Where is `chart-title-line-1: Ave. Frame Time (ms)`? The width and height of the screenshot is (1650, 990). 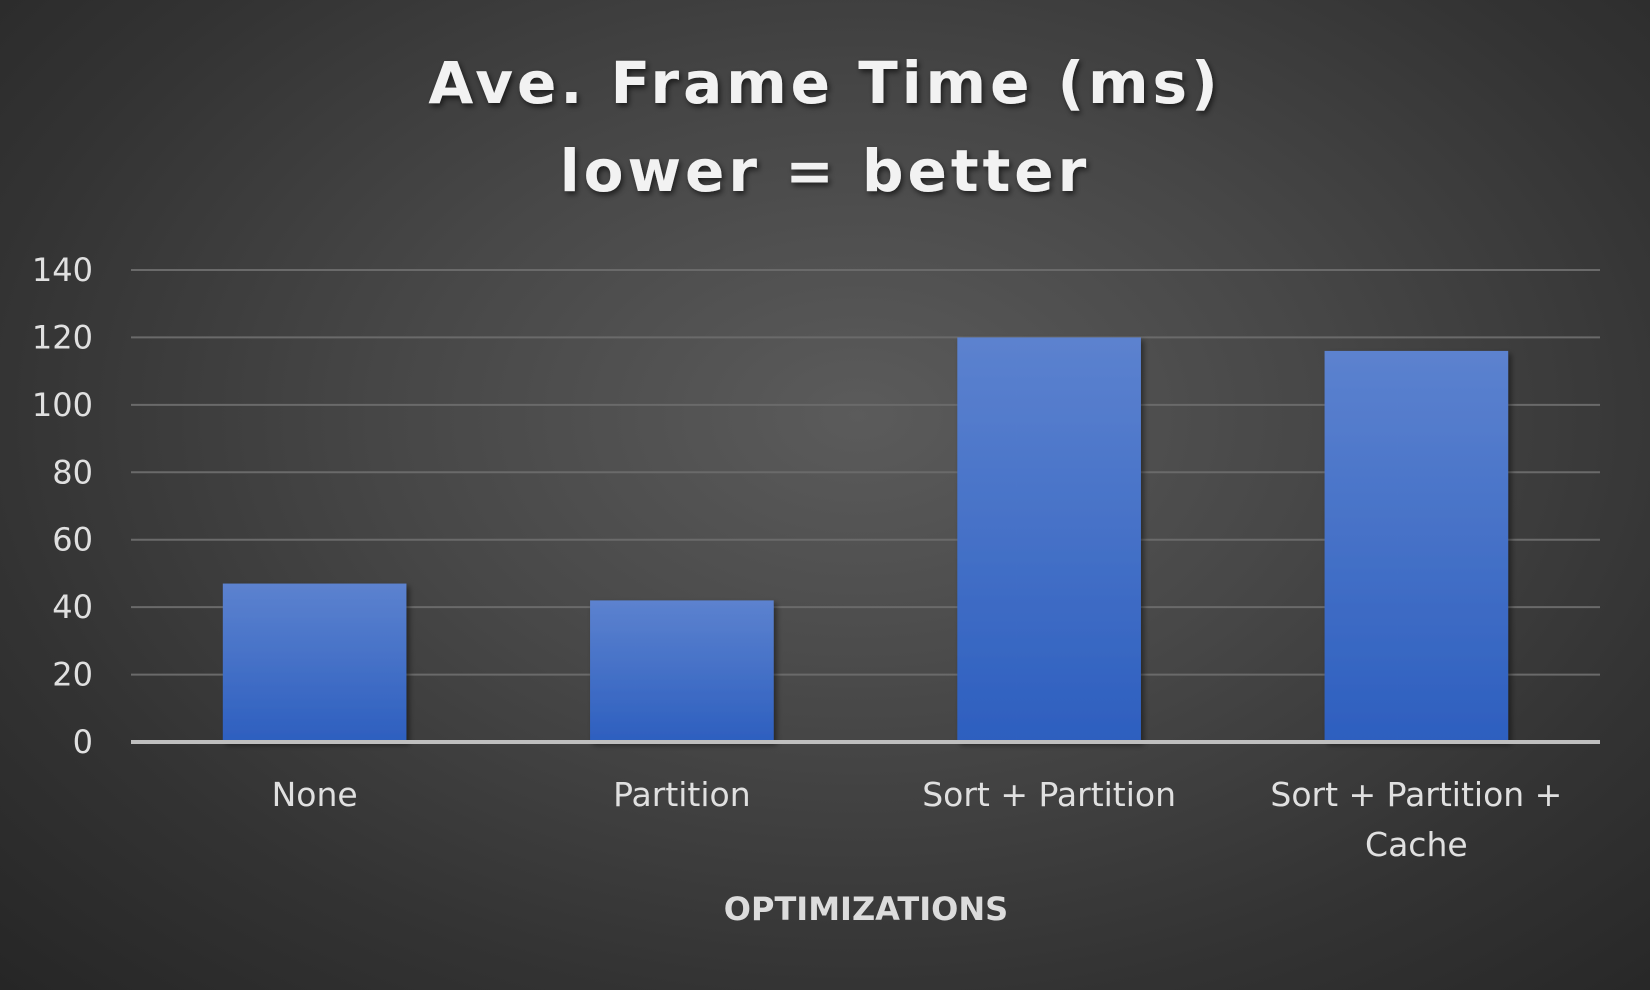 chart-title-line-1: Ave. Frame Time (ms) is located at coordinates (824, 83).